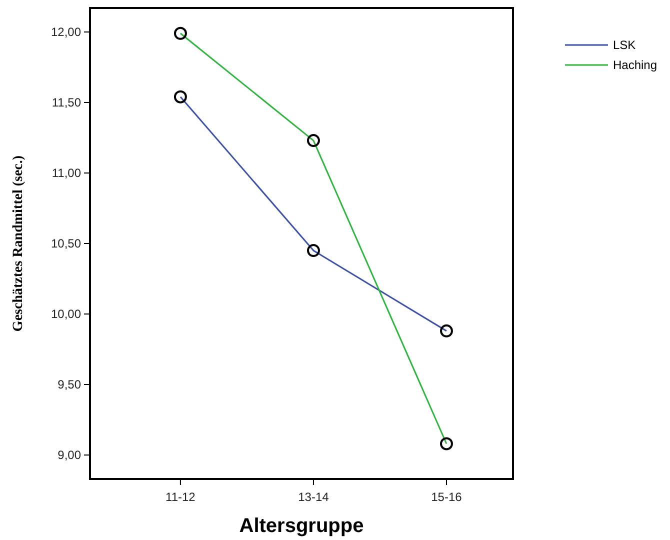  What do you see at coordinates (66, 32) in the screenshot?
I see `y-tick-label: 12,00` at bounding box center [66, 32].